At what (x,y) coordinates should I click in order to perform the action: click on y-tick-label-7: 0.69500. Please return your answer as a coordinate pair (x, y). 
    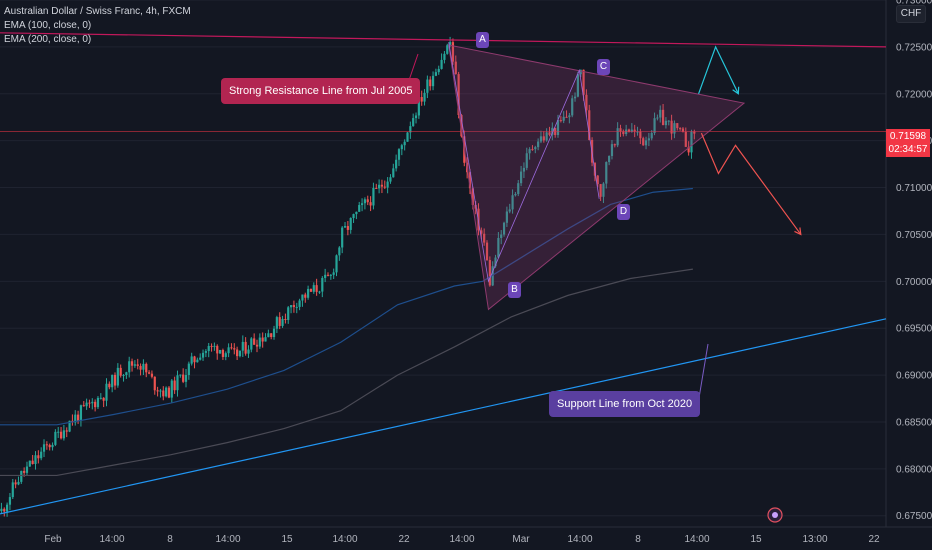
    Looking at the image, I should click on (914, 329).